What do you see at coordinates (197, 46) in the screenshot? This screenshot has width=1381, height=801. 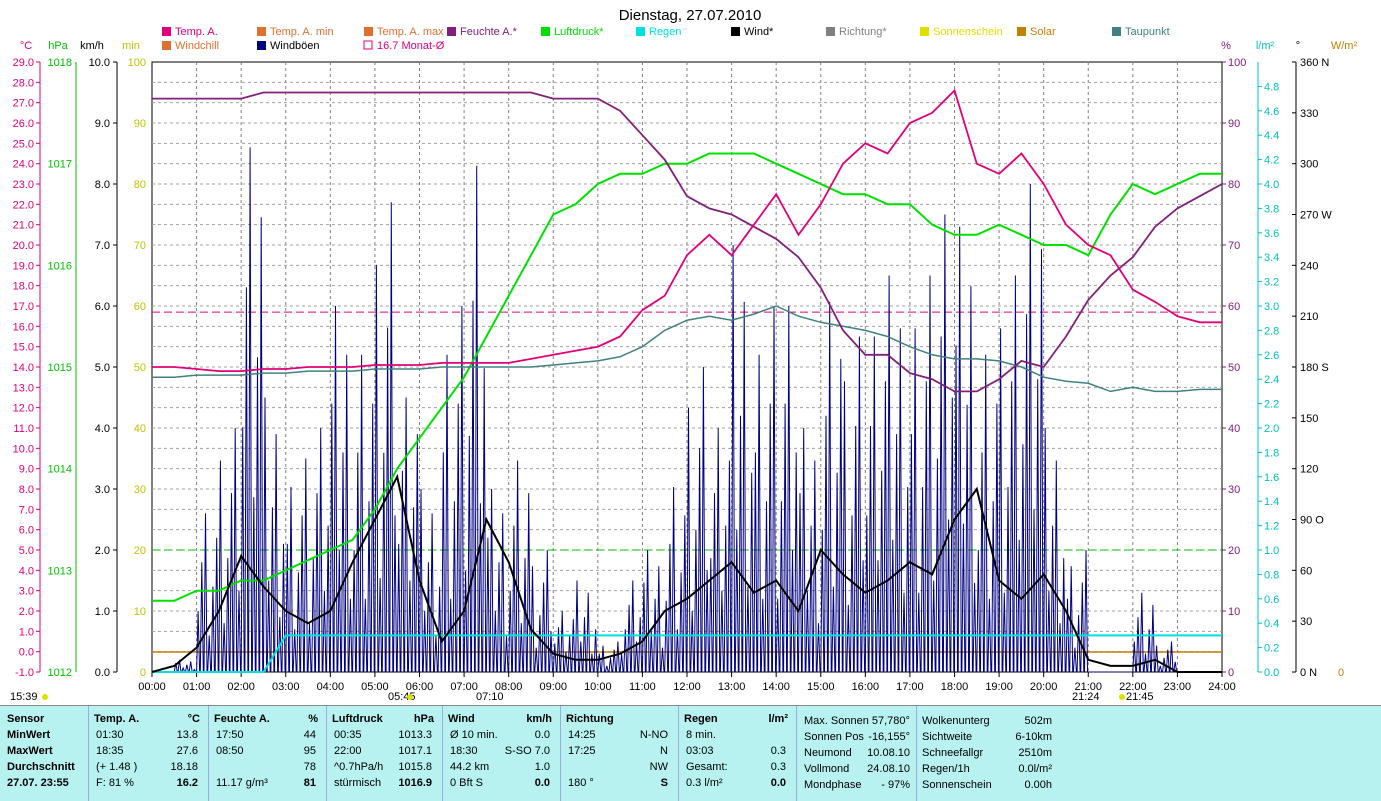 I see `legend-label: Windchill` at bounding box center [197, 46].